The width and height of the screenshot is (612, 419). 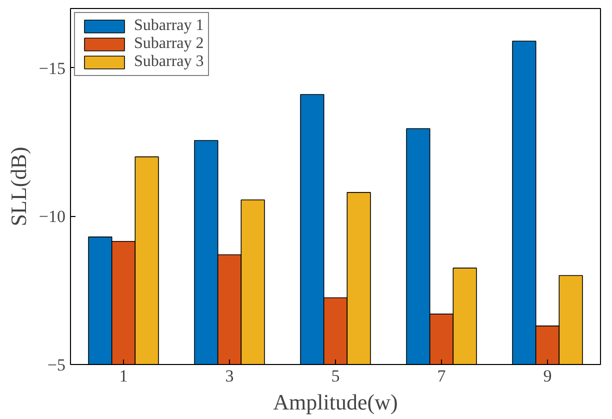 I want to click on y-tick-label: −5, so click(x=56, y=365).